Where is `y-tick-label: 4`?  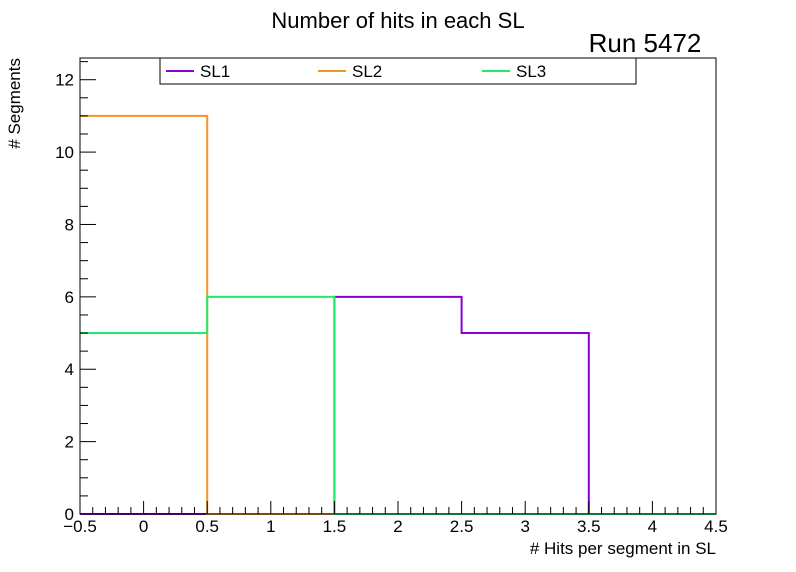
y-tick-label: 4 is located at coordinates (69, 369).